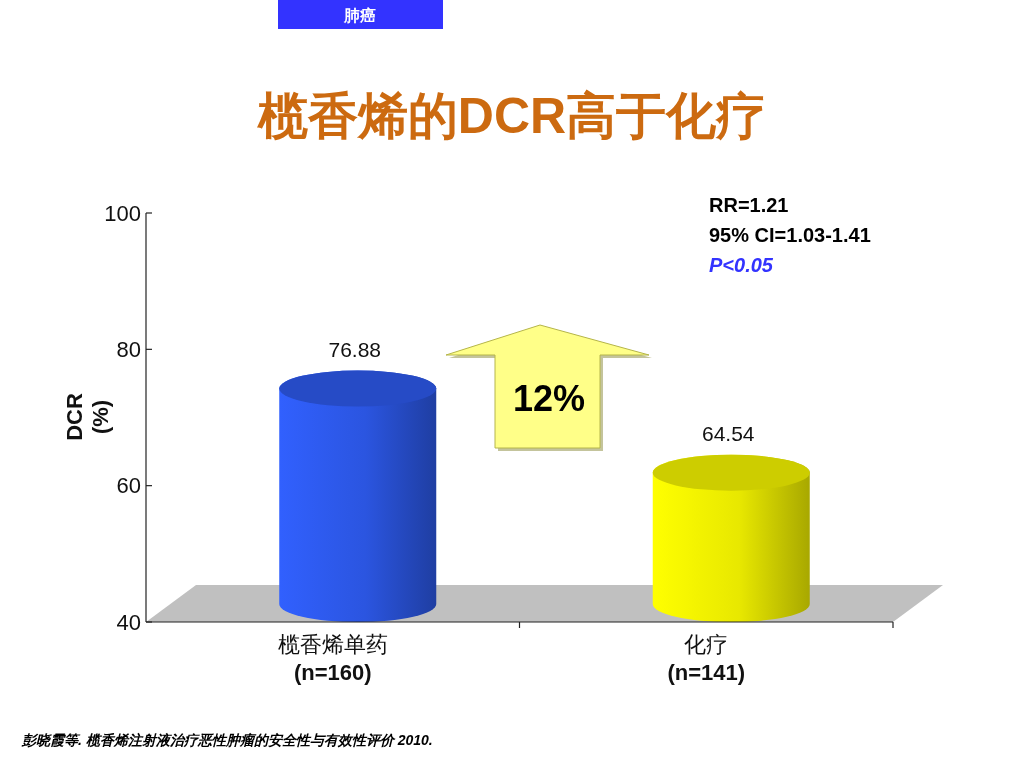 This screenshot has width=1024, height=768. What do you see at coordinates (87, 417) in the screenshot?
I see `y-axis-title: DCR (%)` at bounding box center [87, 417].